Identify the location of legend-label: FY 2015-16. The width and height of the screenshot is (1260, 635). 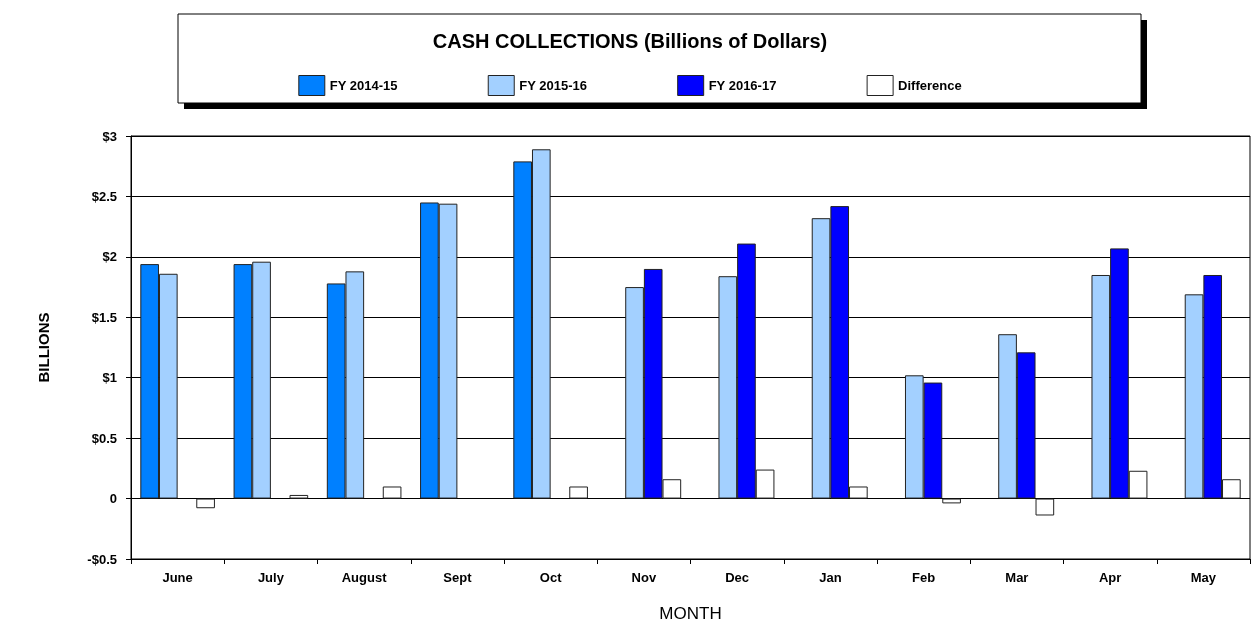
(553, 85).